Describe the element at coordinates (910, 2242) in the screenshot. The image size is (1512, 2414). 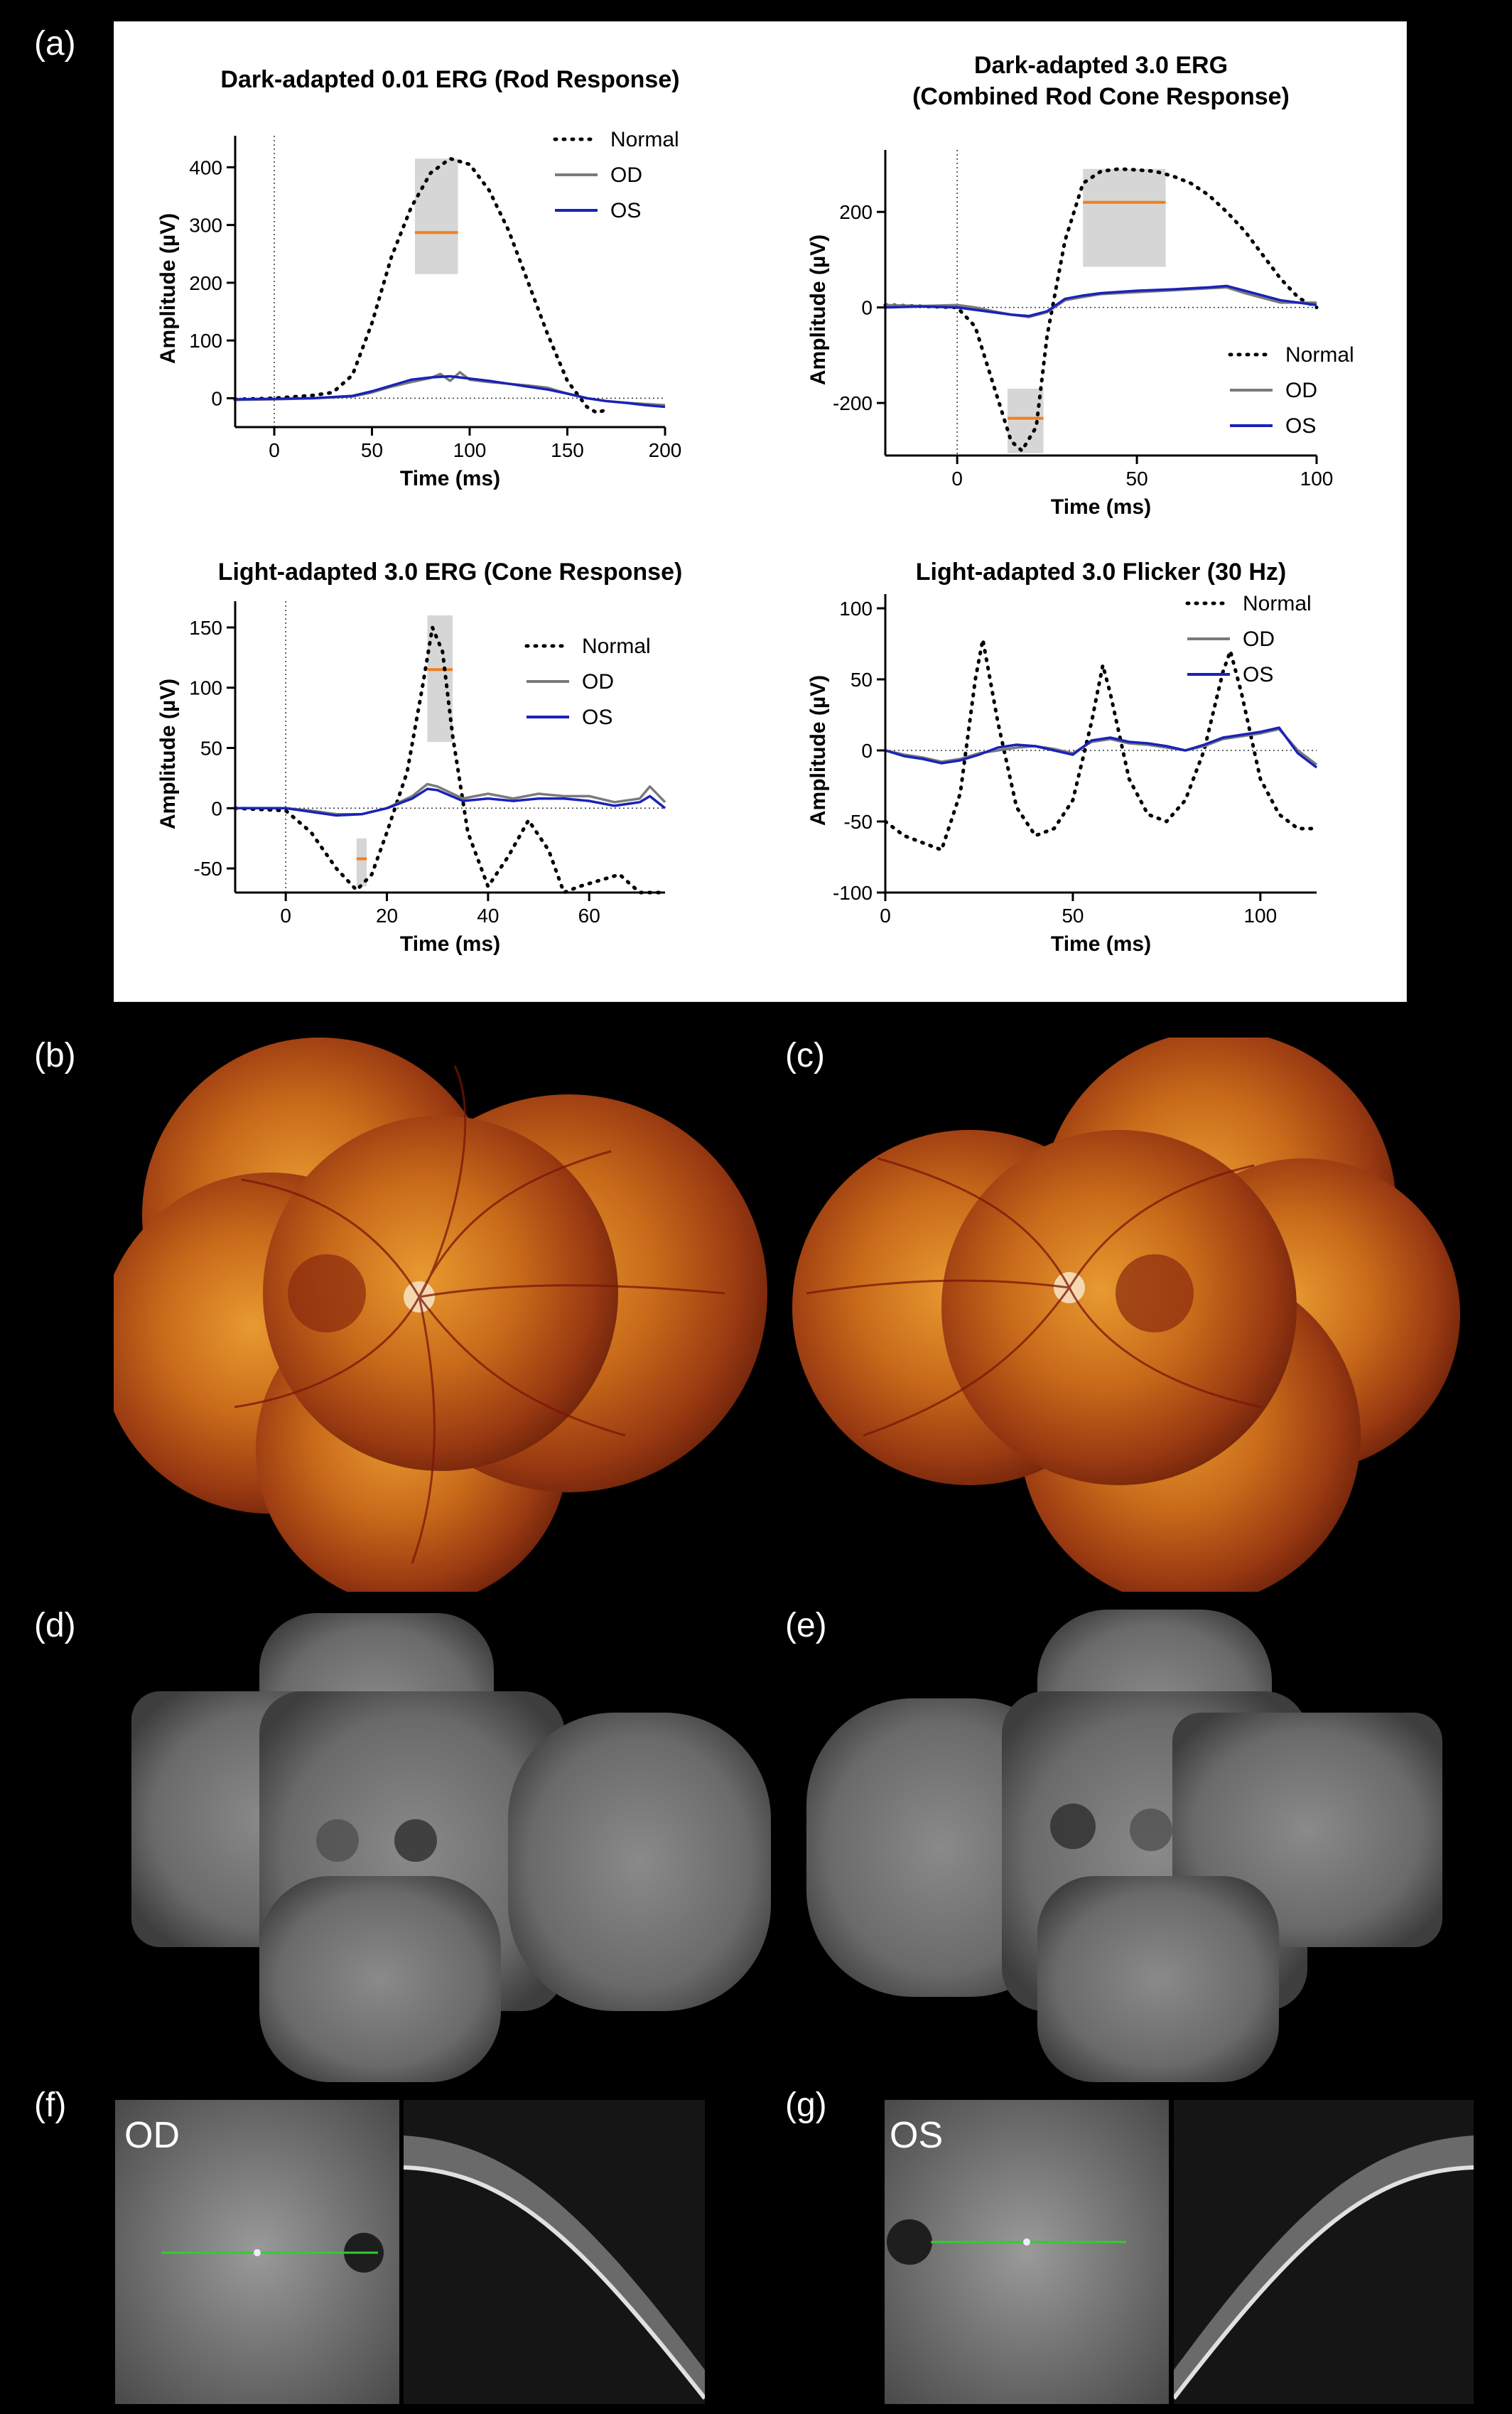
I see `ir-optic-disc-os` at that location.